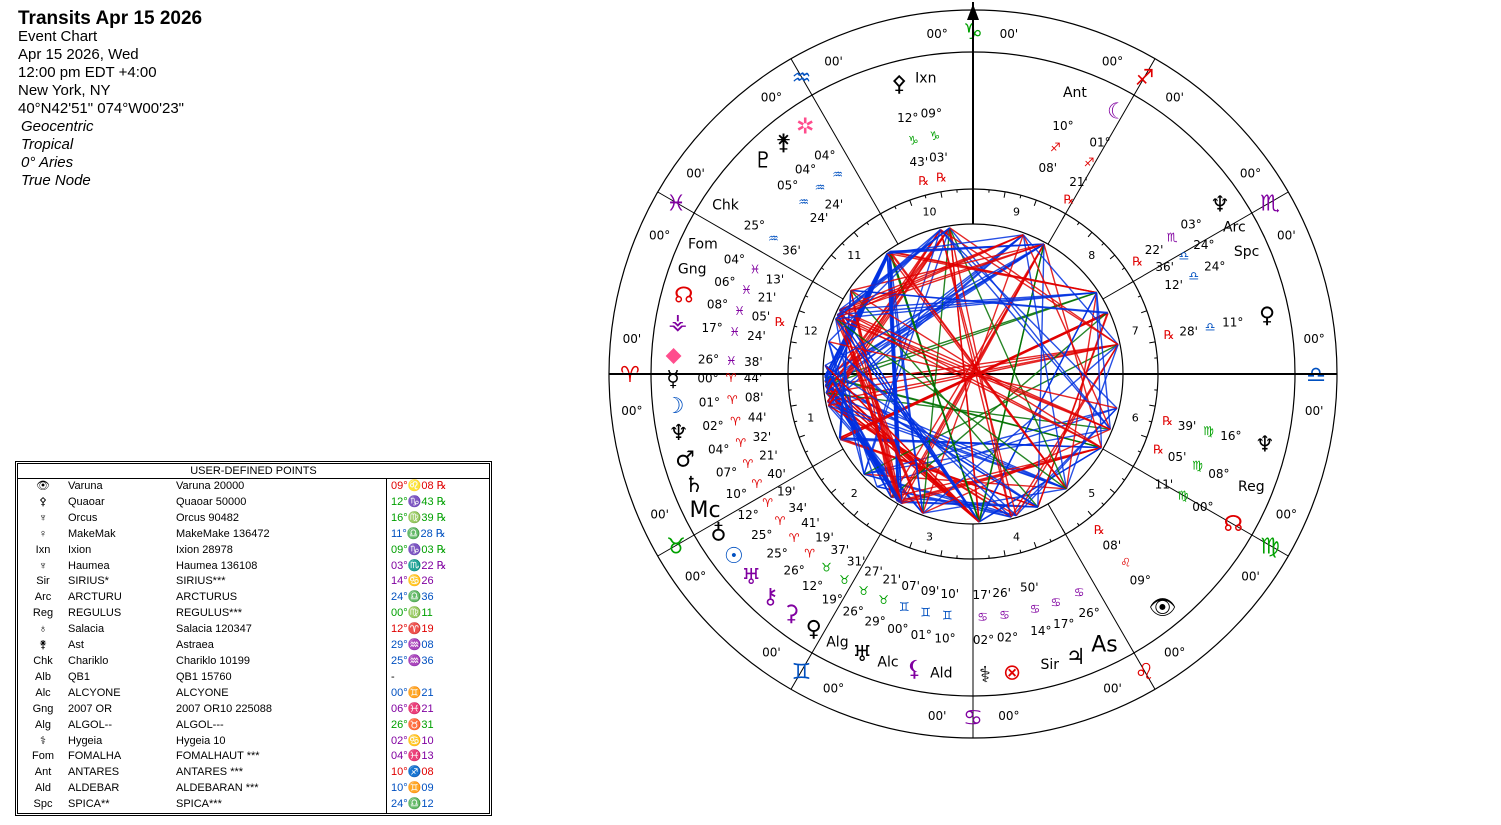 This screenshot has width=1501, height=825. I want to click on points-symbol: Gng, so click(43, 708).